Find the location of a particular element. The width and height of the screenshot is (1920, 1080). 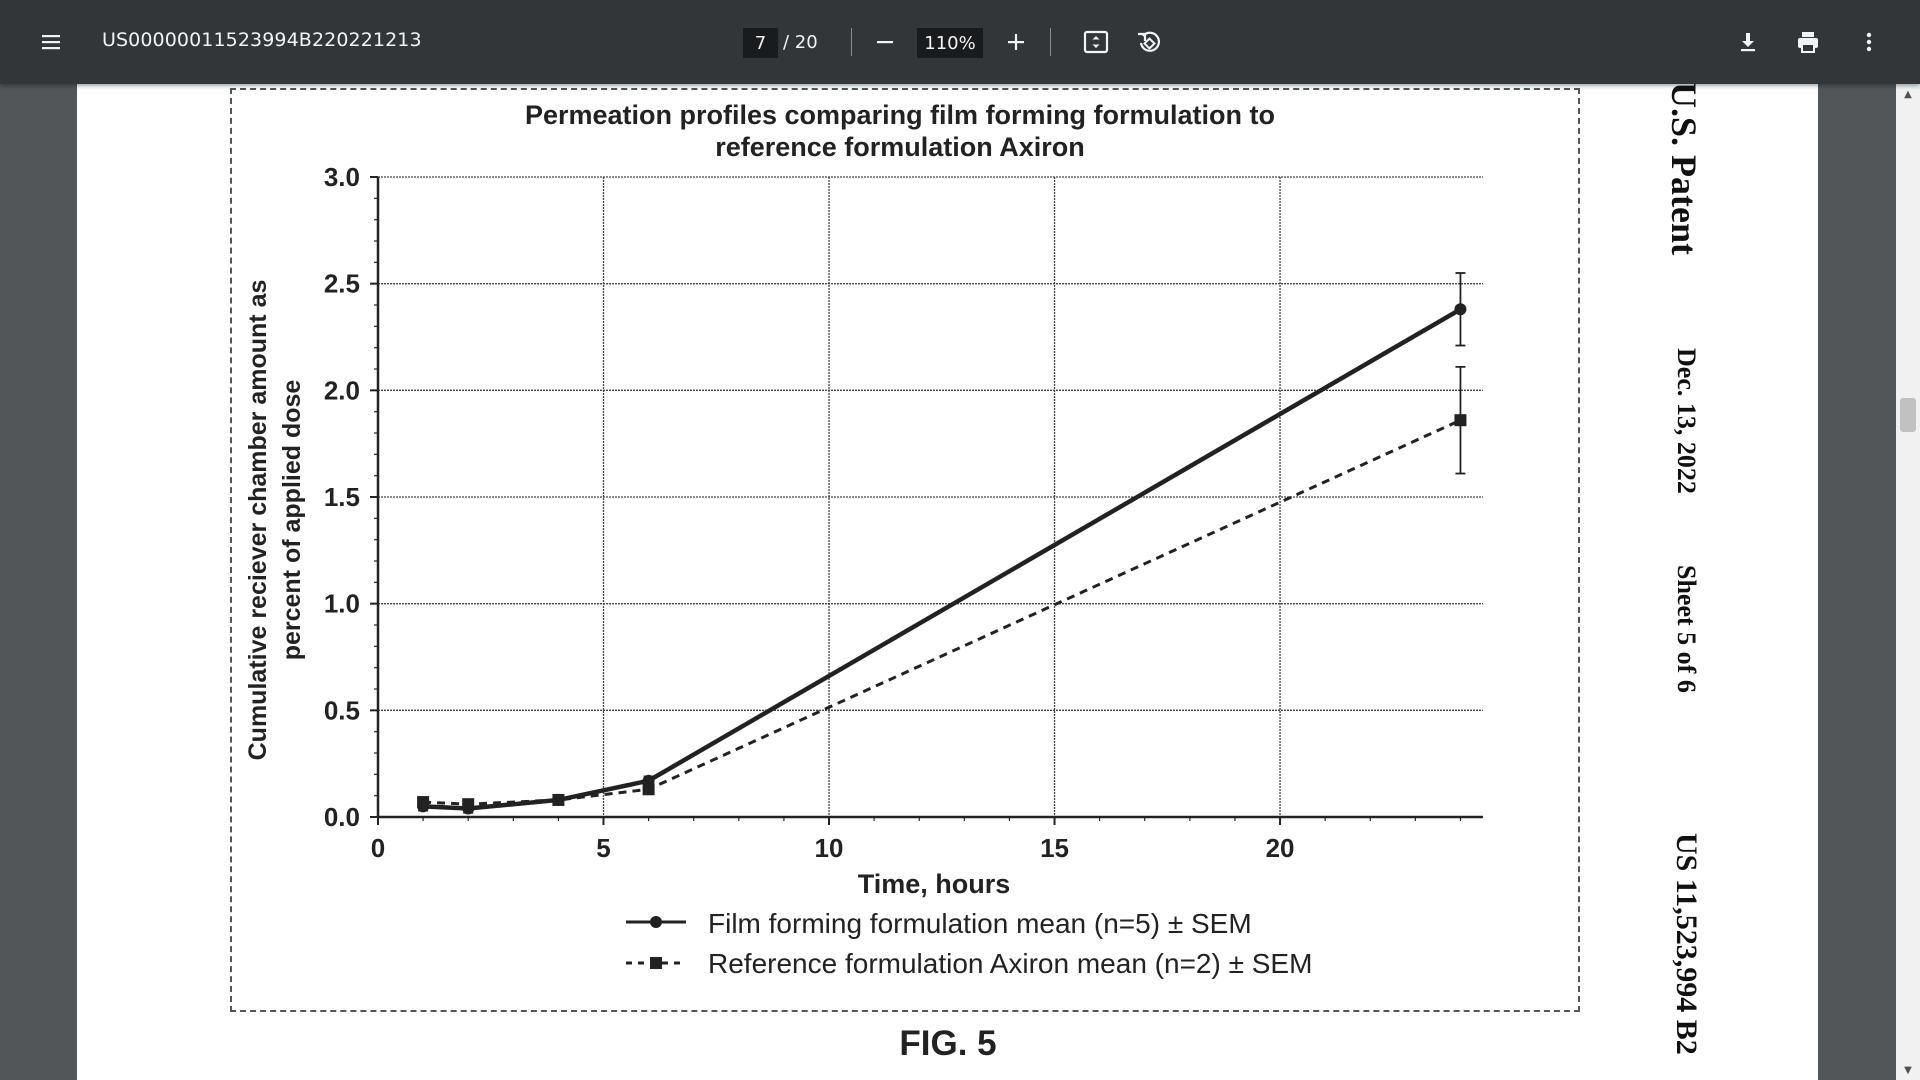

rotate-icon is located at coordinates (1149, 41).